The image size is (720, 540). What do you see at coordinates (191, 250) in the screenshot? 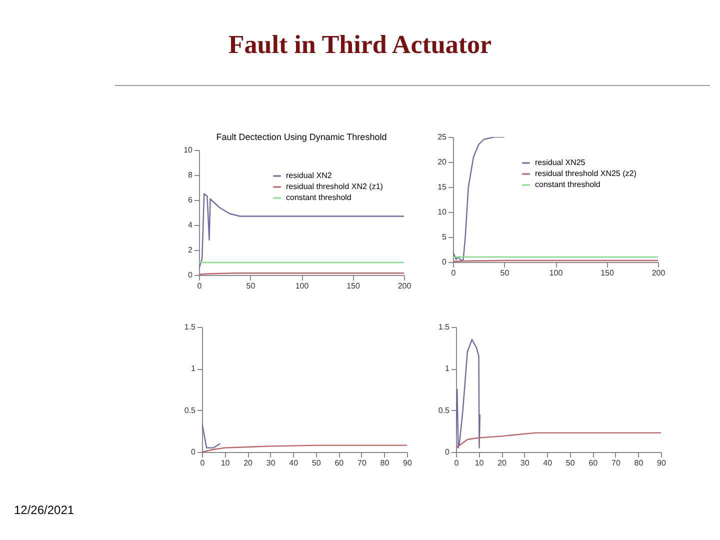
I see `y-tick-label: 2` at bounding box center [191, 250].